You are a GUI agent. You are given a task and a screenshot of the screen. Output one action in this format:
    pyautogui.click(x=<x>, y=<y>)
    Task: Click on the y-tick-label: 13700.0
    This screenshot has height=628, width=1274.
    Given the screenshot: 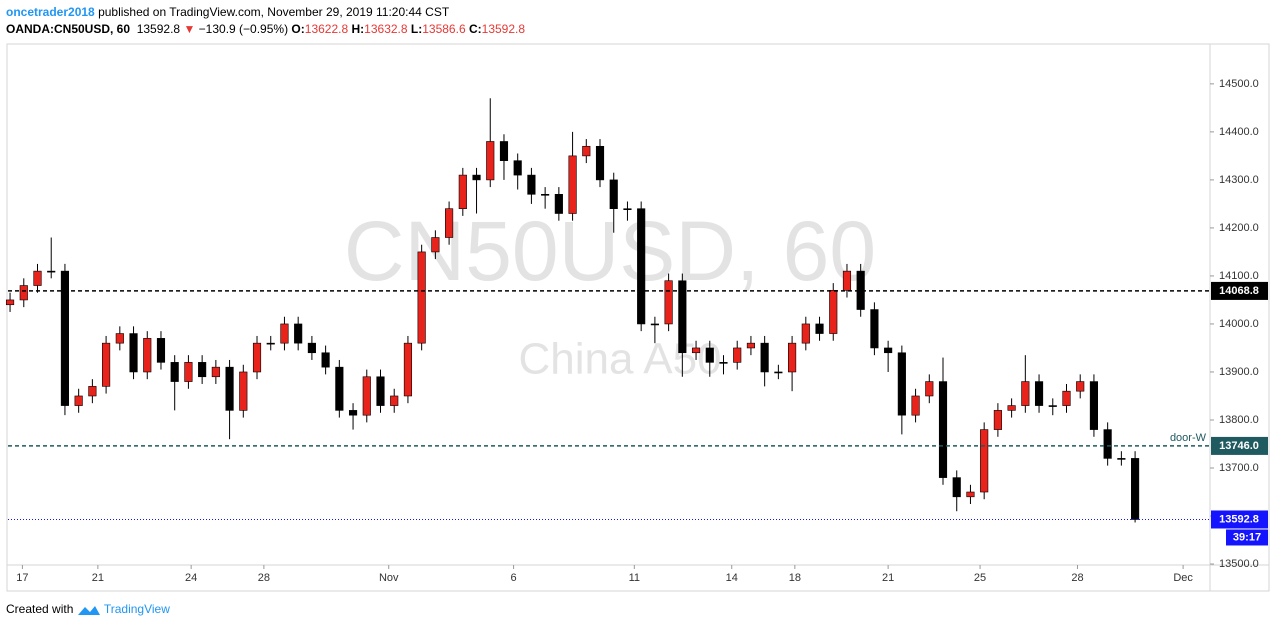 What is the action you would take?
    pyautogui.click(x=1239, y=468)
    